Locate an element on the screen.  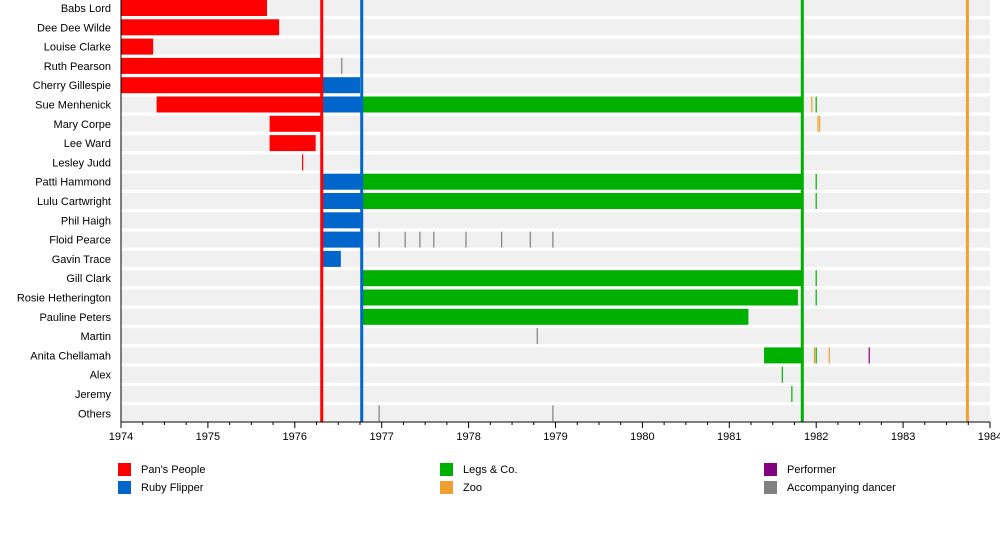
legend-label: Ruby Flipper is located at coordinates (172, 487).